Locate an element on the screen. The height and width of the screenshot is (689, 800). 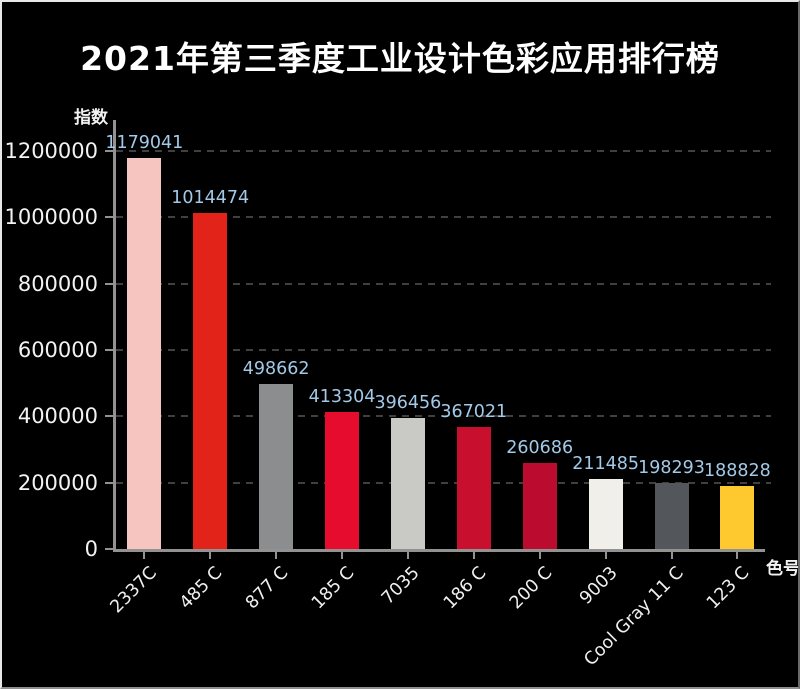
bar-877-c is located at coordinates (276, 466).